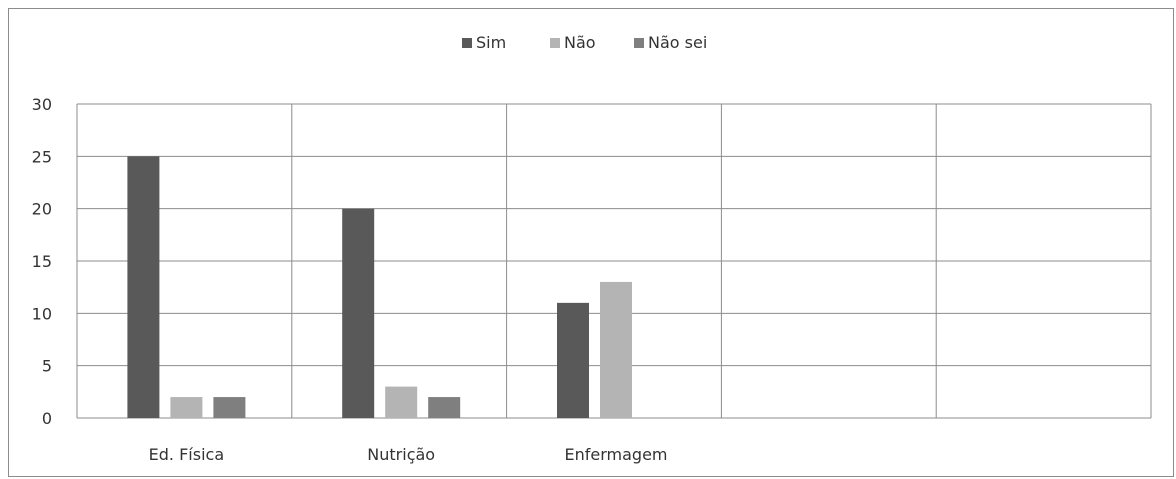  What do you see at coordinates (47, 418) in the screenshot?
I see `y-tick-label: 0` at bounding box center [47, 418].